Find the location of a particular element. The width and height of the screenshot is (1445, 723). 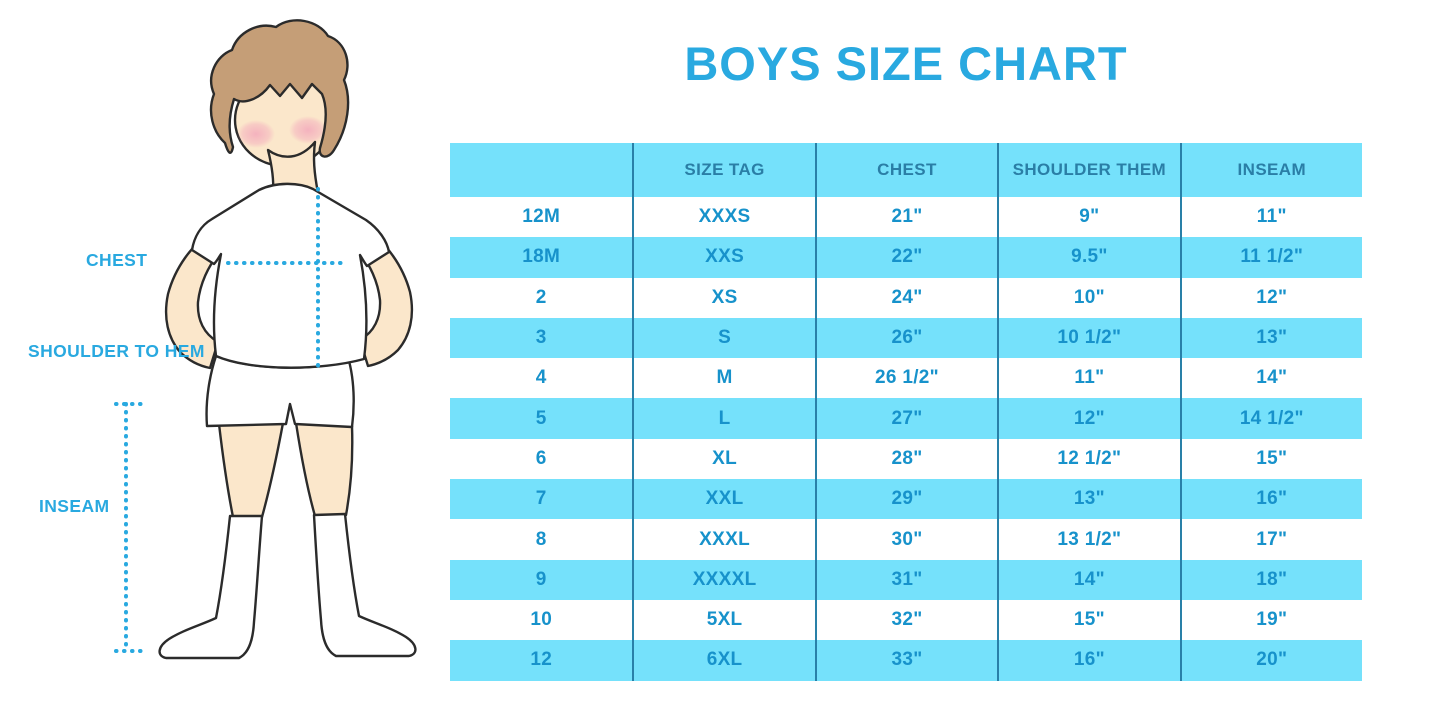

table-cell: XS is located at coordinates (723, 297).